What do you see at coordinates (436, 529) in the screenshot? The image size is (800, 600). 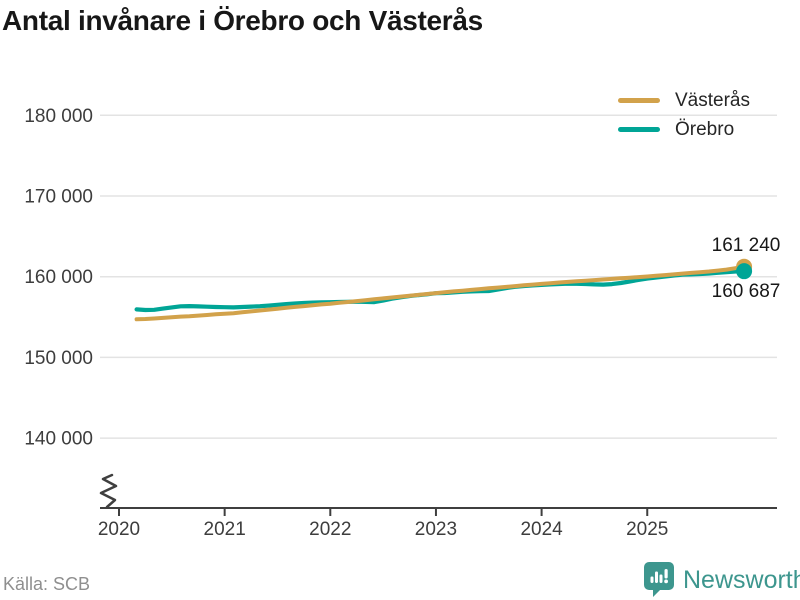 I see `x-axis-tick-label: 2023` at bounding box center [436, 529].